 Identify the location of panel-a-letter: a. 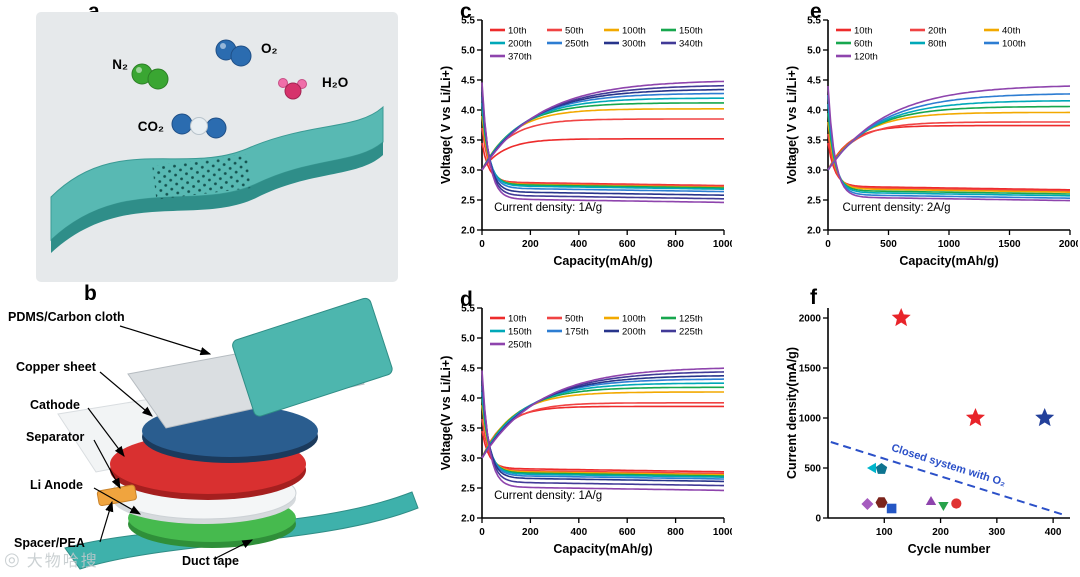
(94, 12).